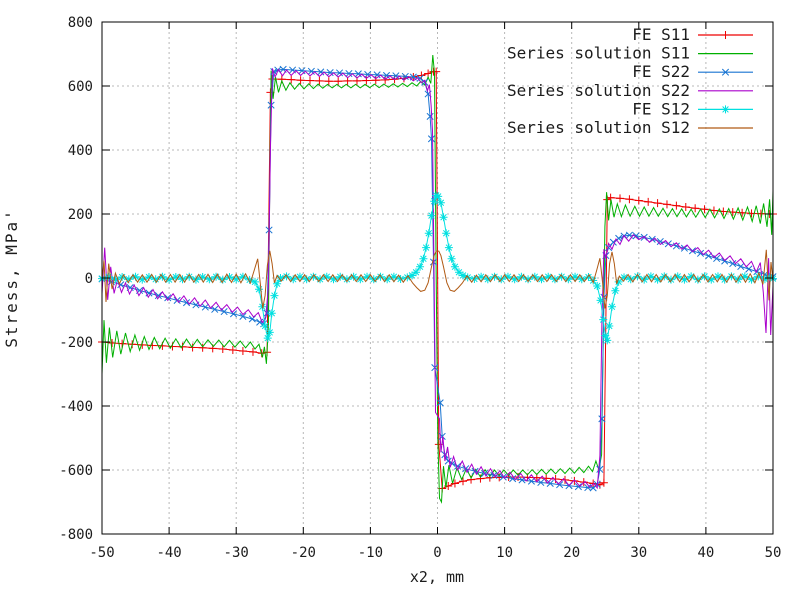  Describe the element at coordinates (370, 553) in the screenshot. I see `x-tick-label: -10` at that location.